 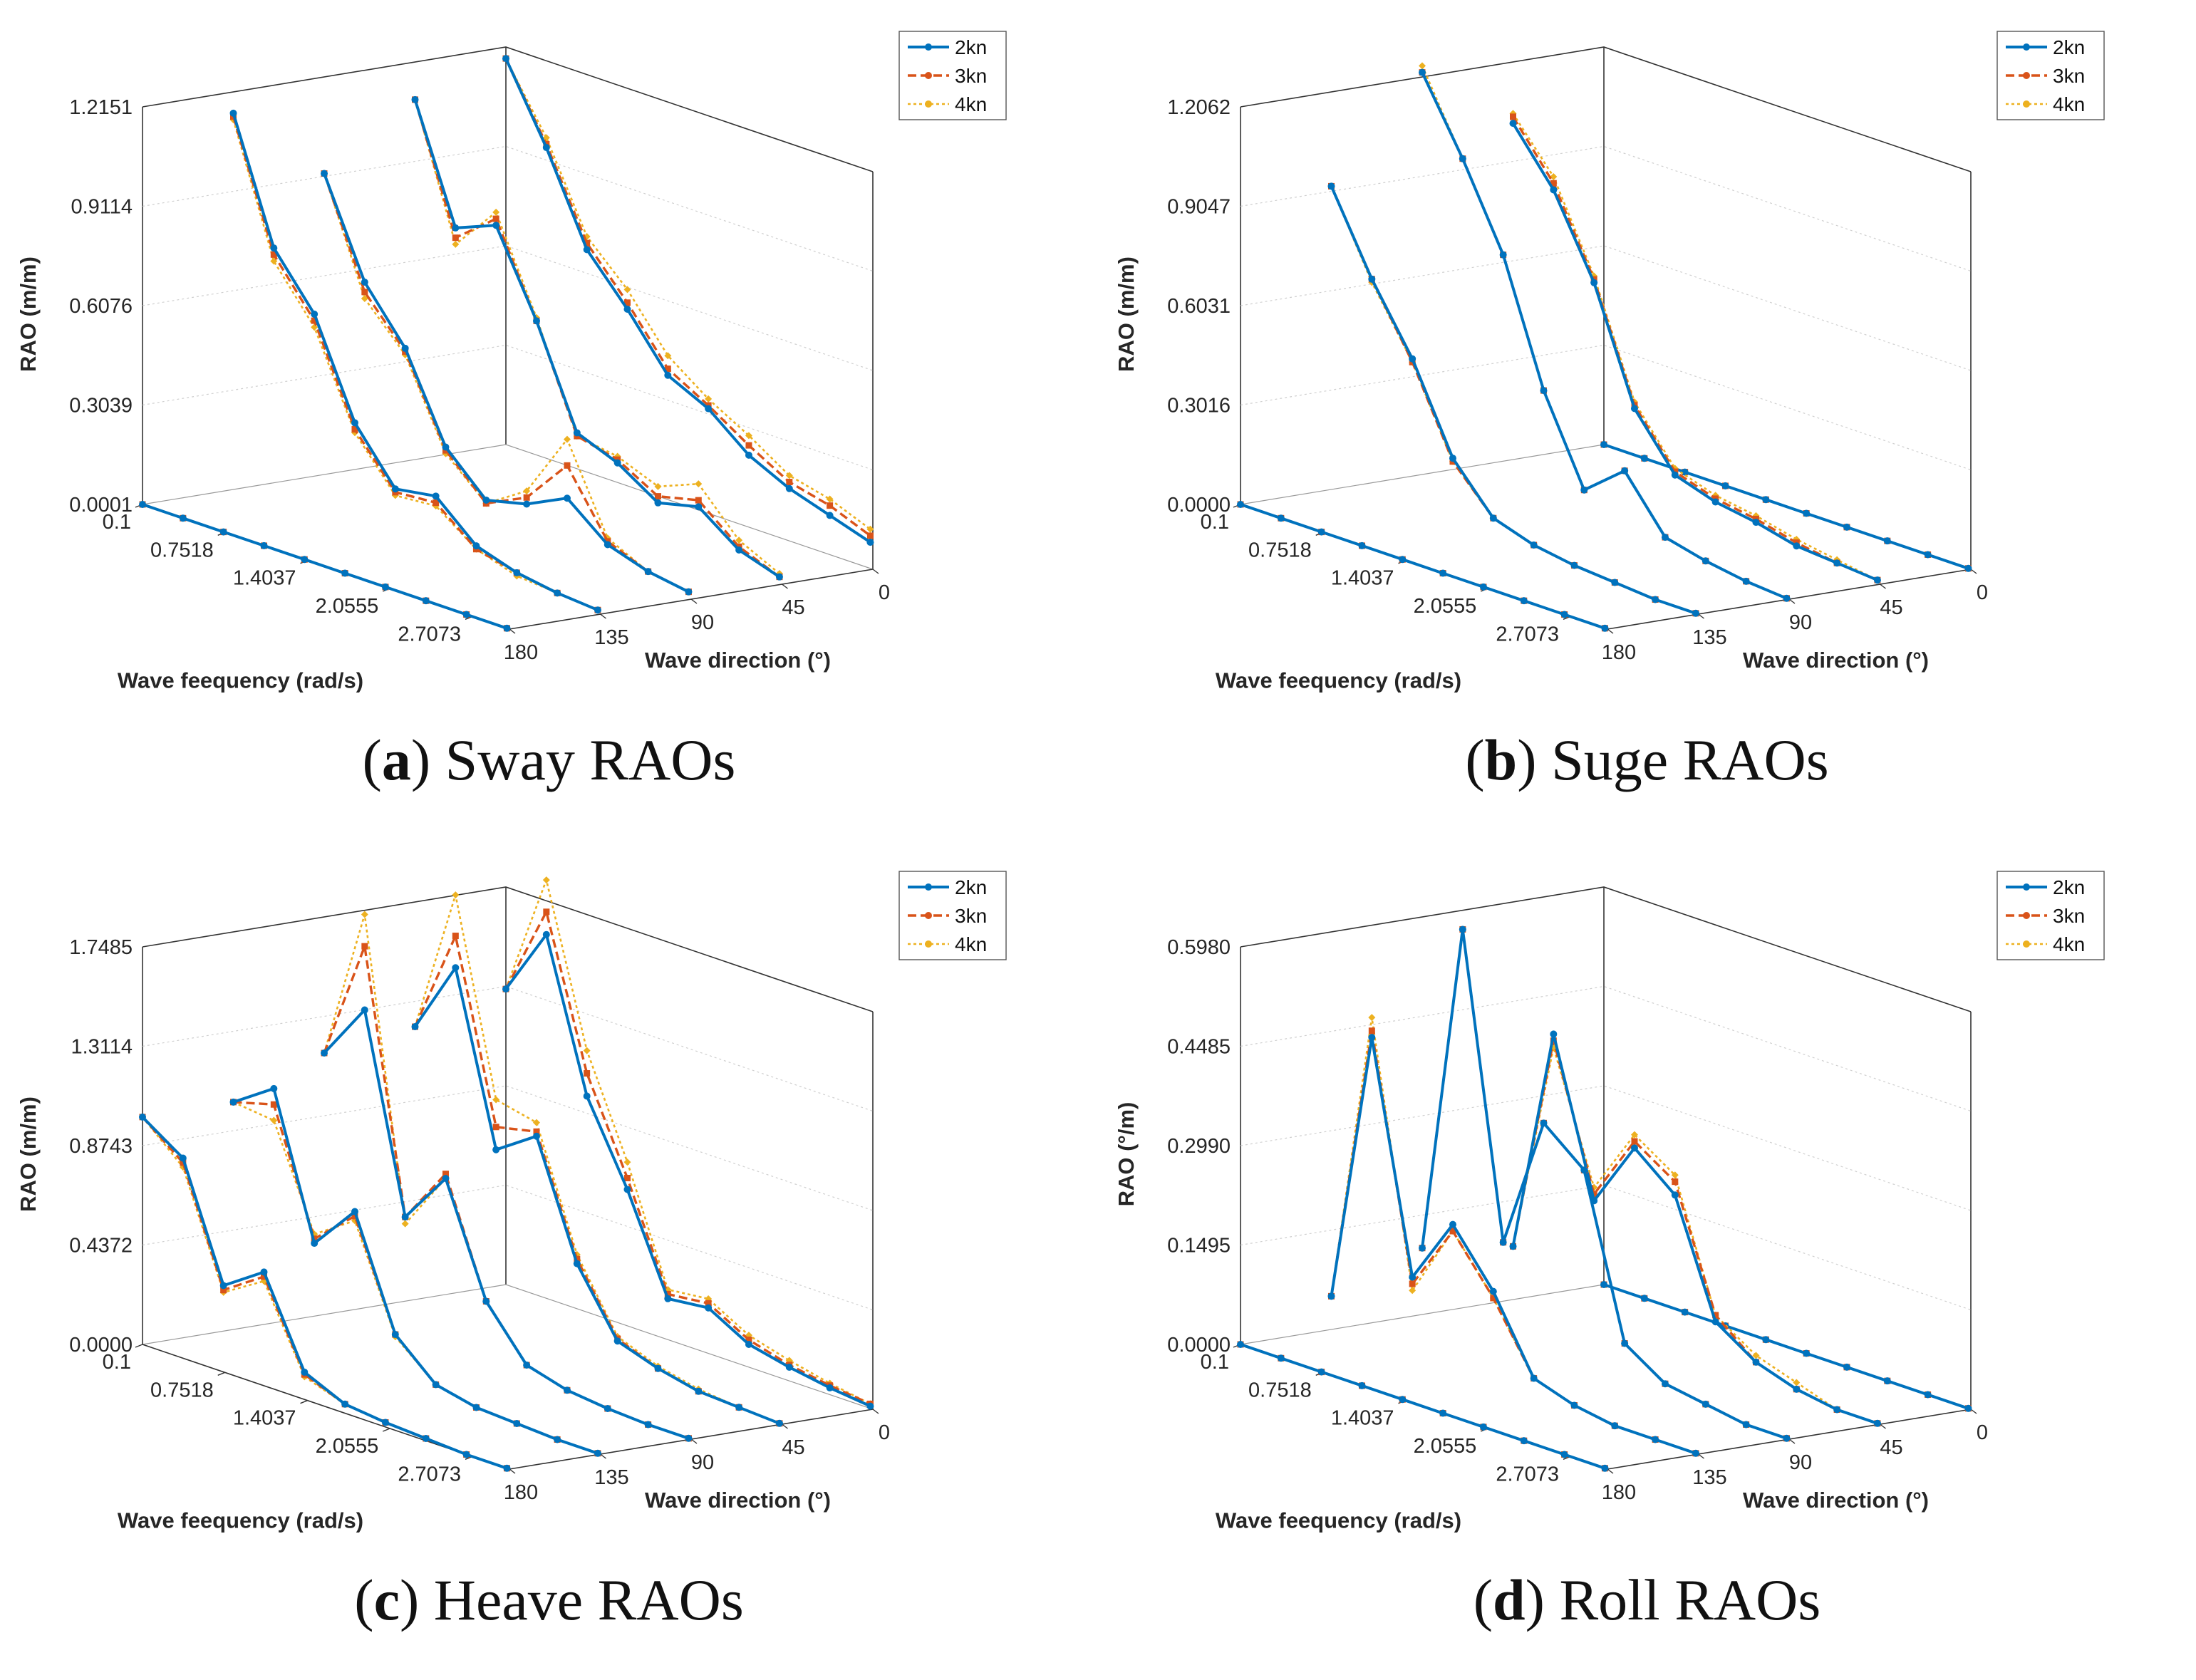 I want to click on z-tick-label: 0.5980, so click(x=1199, y=947).